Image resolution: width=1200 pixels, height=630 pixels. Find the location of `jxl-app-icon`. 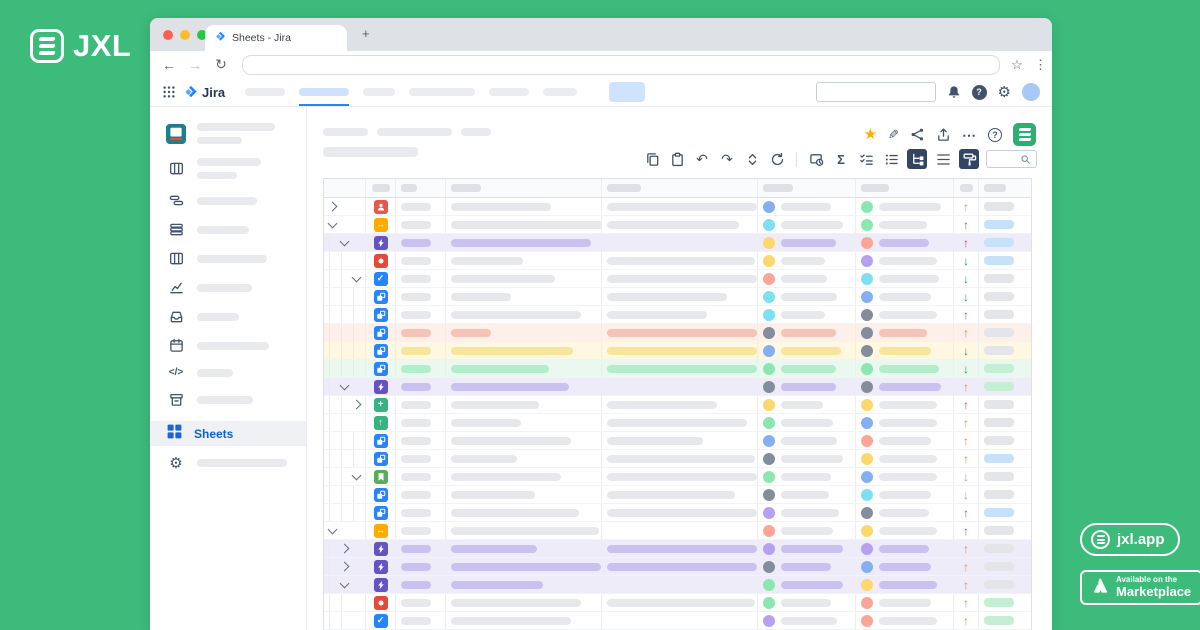

jxl-app-icon is located at coordinates (1024, 134).